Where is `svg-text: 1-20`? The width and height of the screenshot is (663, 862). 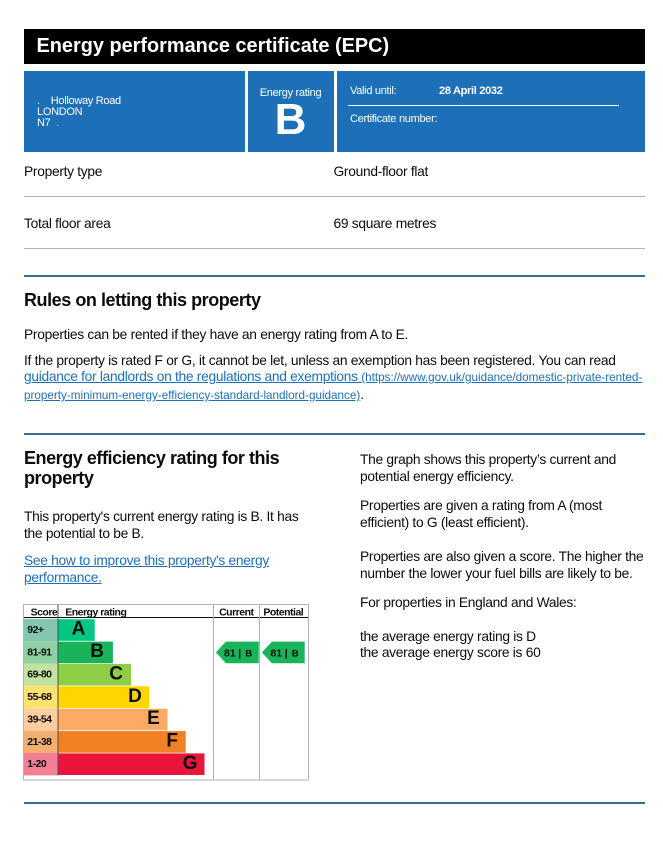 svg-text: 1-20 is located at coordinates (37, 764).